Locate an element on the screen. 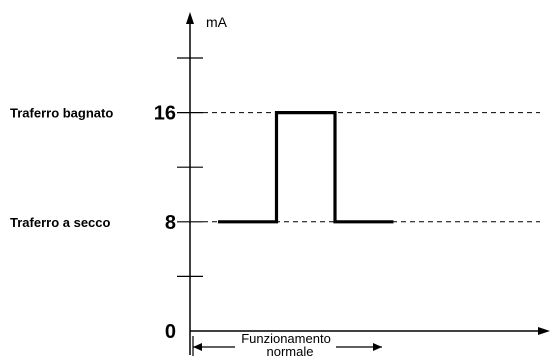 Image resolution: width=552 pixels, height=360 pixels. y-tick-label: 0 is located at coordinates (170, 332).